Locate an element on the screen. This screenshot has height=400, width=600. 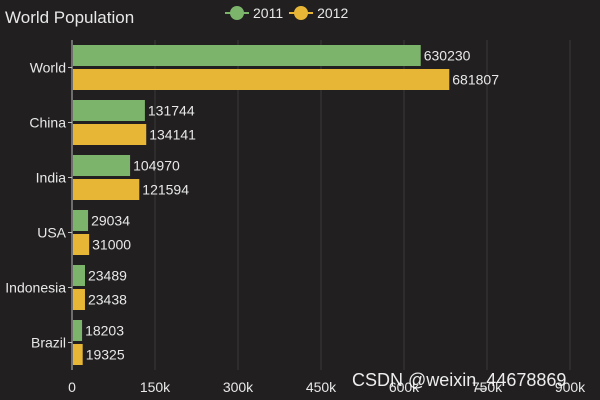
data-label: 31000 is located at coordinates (111, 245).